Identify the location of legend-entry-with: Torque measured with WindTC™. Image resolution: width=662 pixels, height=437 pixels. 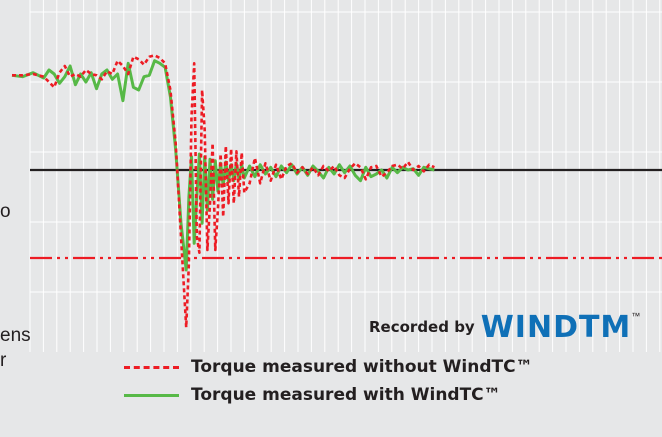
(312, 395).